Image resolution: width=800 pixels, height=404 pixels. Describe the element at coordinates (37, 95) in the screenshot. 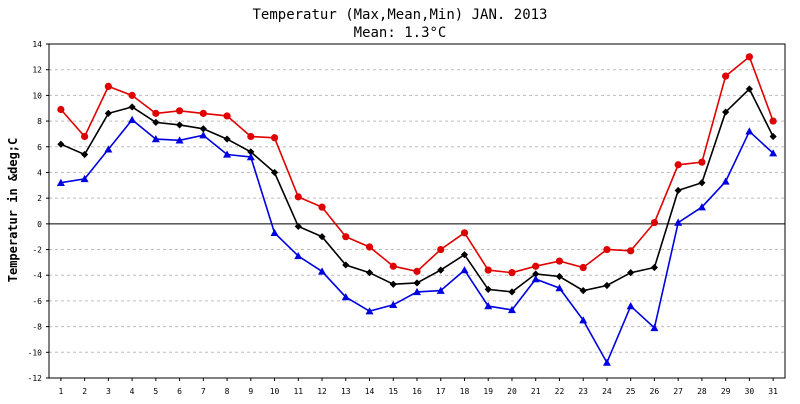

I see `y-tick-label: 10` at that location.